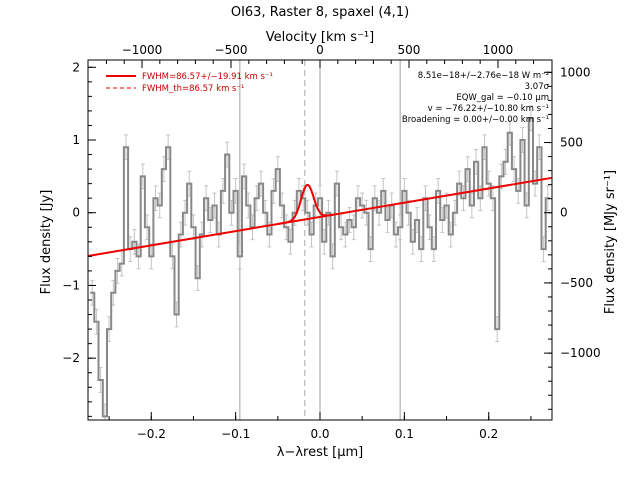  What do you see at coordinates (488, 434) in the screenshot?
I see `x-tick-label: 0.2` at bounding box center [488, 434].